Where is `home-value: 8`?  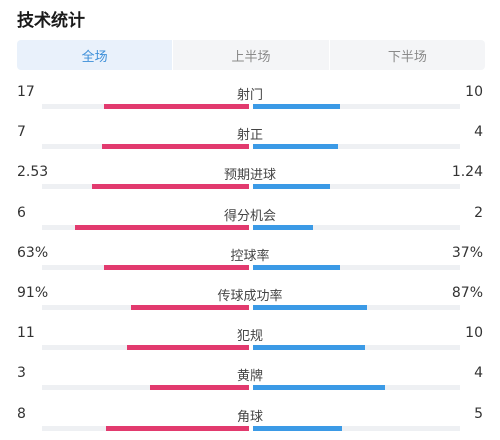 home-value: 8 is located at coordinates (21, 413).